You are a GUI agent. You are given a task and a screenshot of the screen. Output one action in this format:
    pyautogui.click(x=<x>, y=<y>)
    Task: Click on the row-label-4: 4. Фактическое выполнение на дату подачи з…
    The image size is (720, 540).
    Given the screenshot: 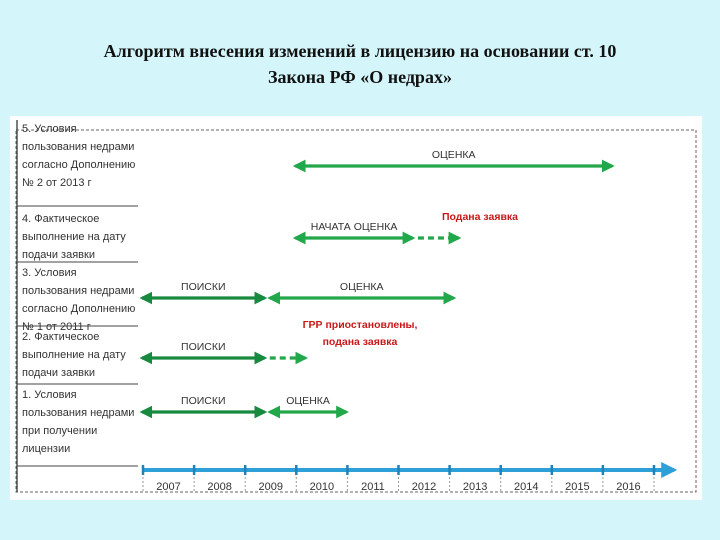 What is the action you would take?
    pyautogui.click(x=74, y=237)
    